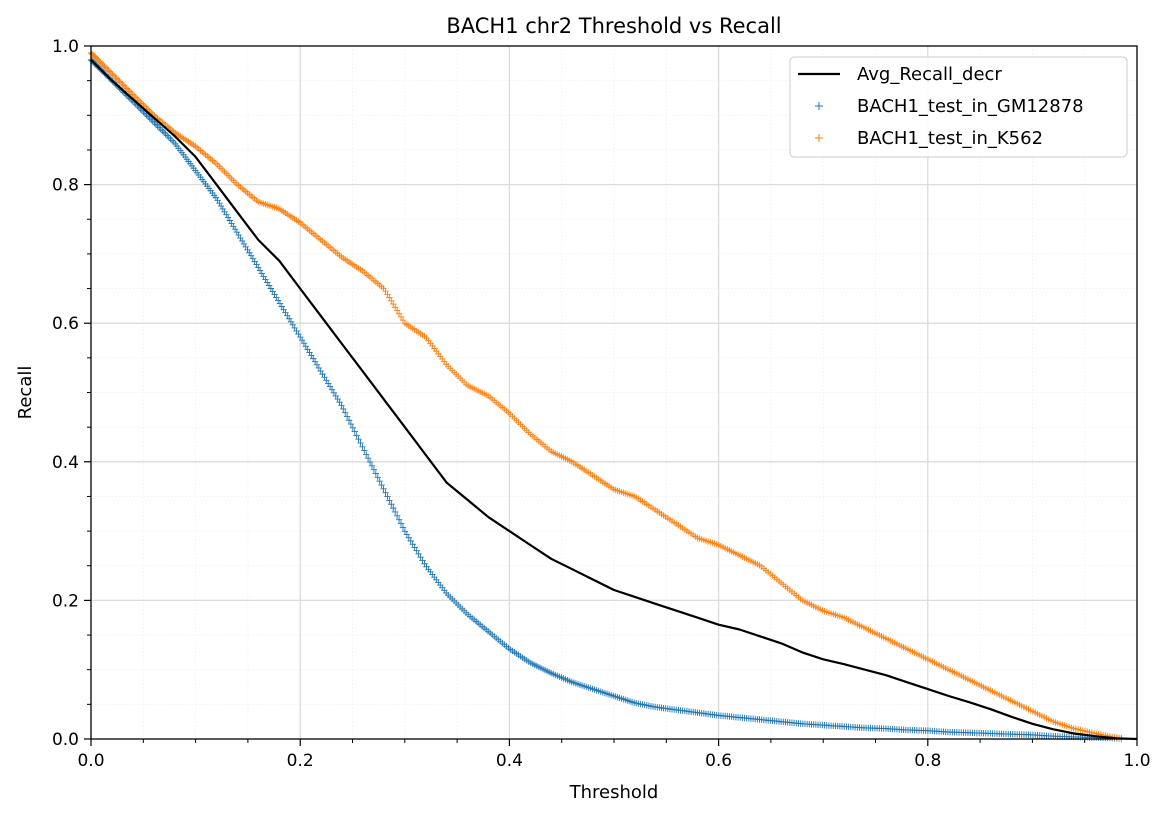 The height and width of the screenshot is (821, 1168). I want to click on x-tick-label: 1.0, so click(1136, 761).